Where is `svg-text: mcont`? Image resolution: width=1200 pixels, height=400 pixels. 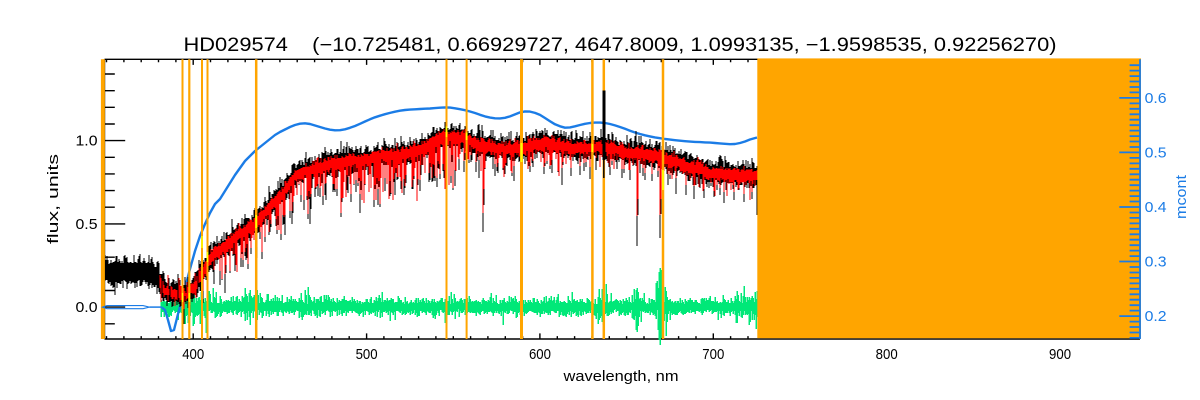
svg-text: mcont is located at coordinates (1181, 196).